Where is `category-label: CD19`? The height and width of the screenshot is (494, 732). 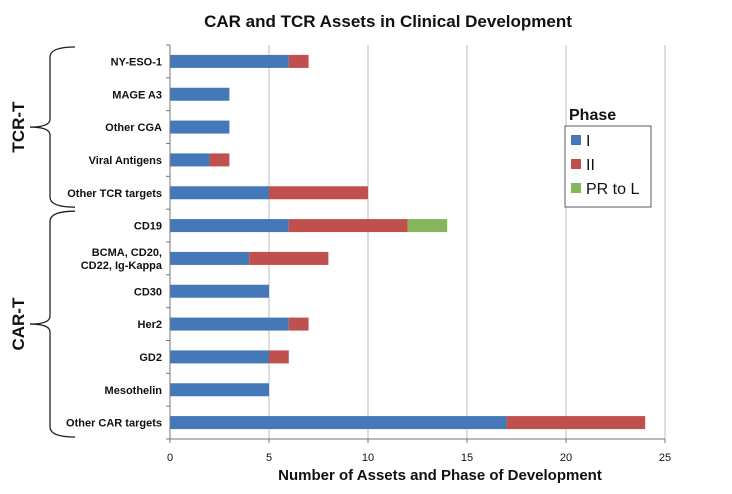
category-label: CD19 is located at coordinates (148, 227).